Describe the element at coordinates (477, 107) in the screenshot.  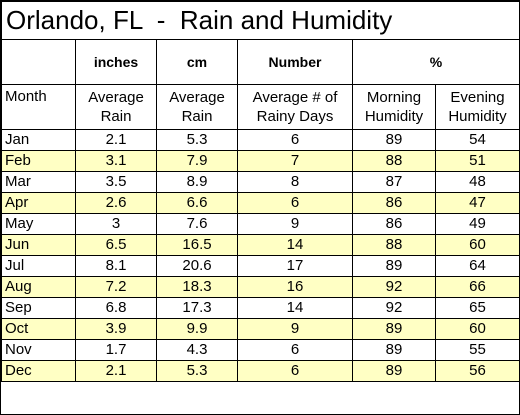
I see `header-evening-humidity: Evening Humidity` at that location.